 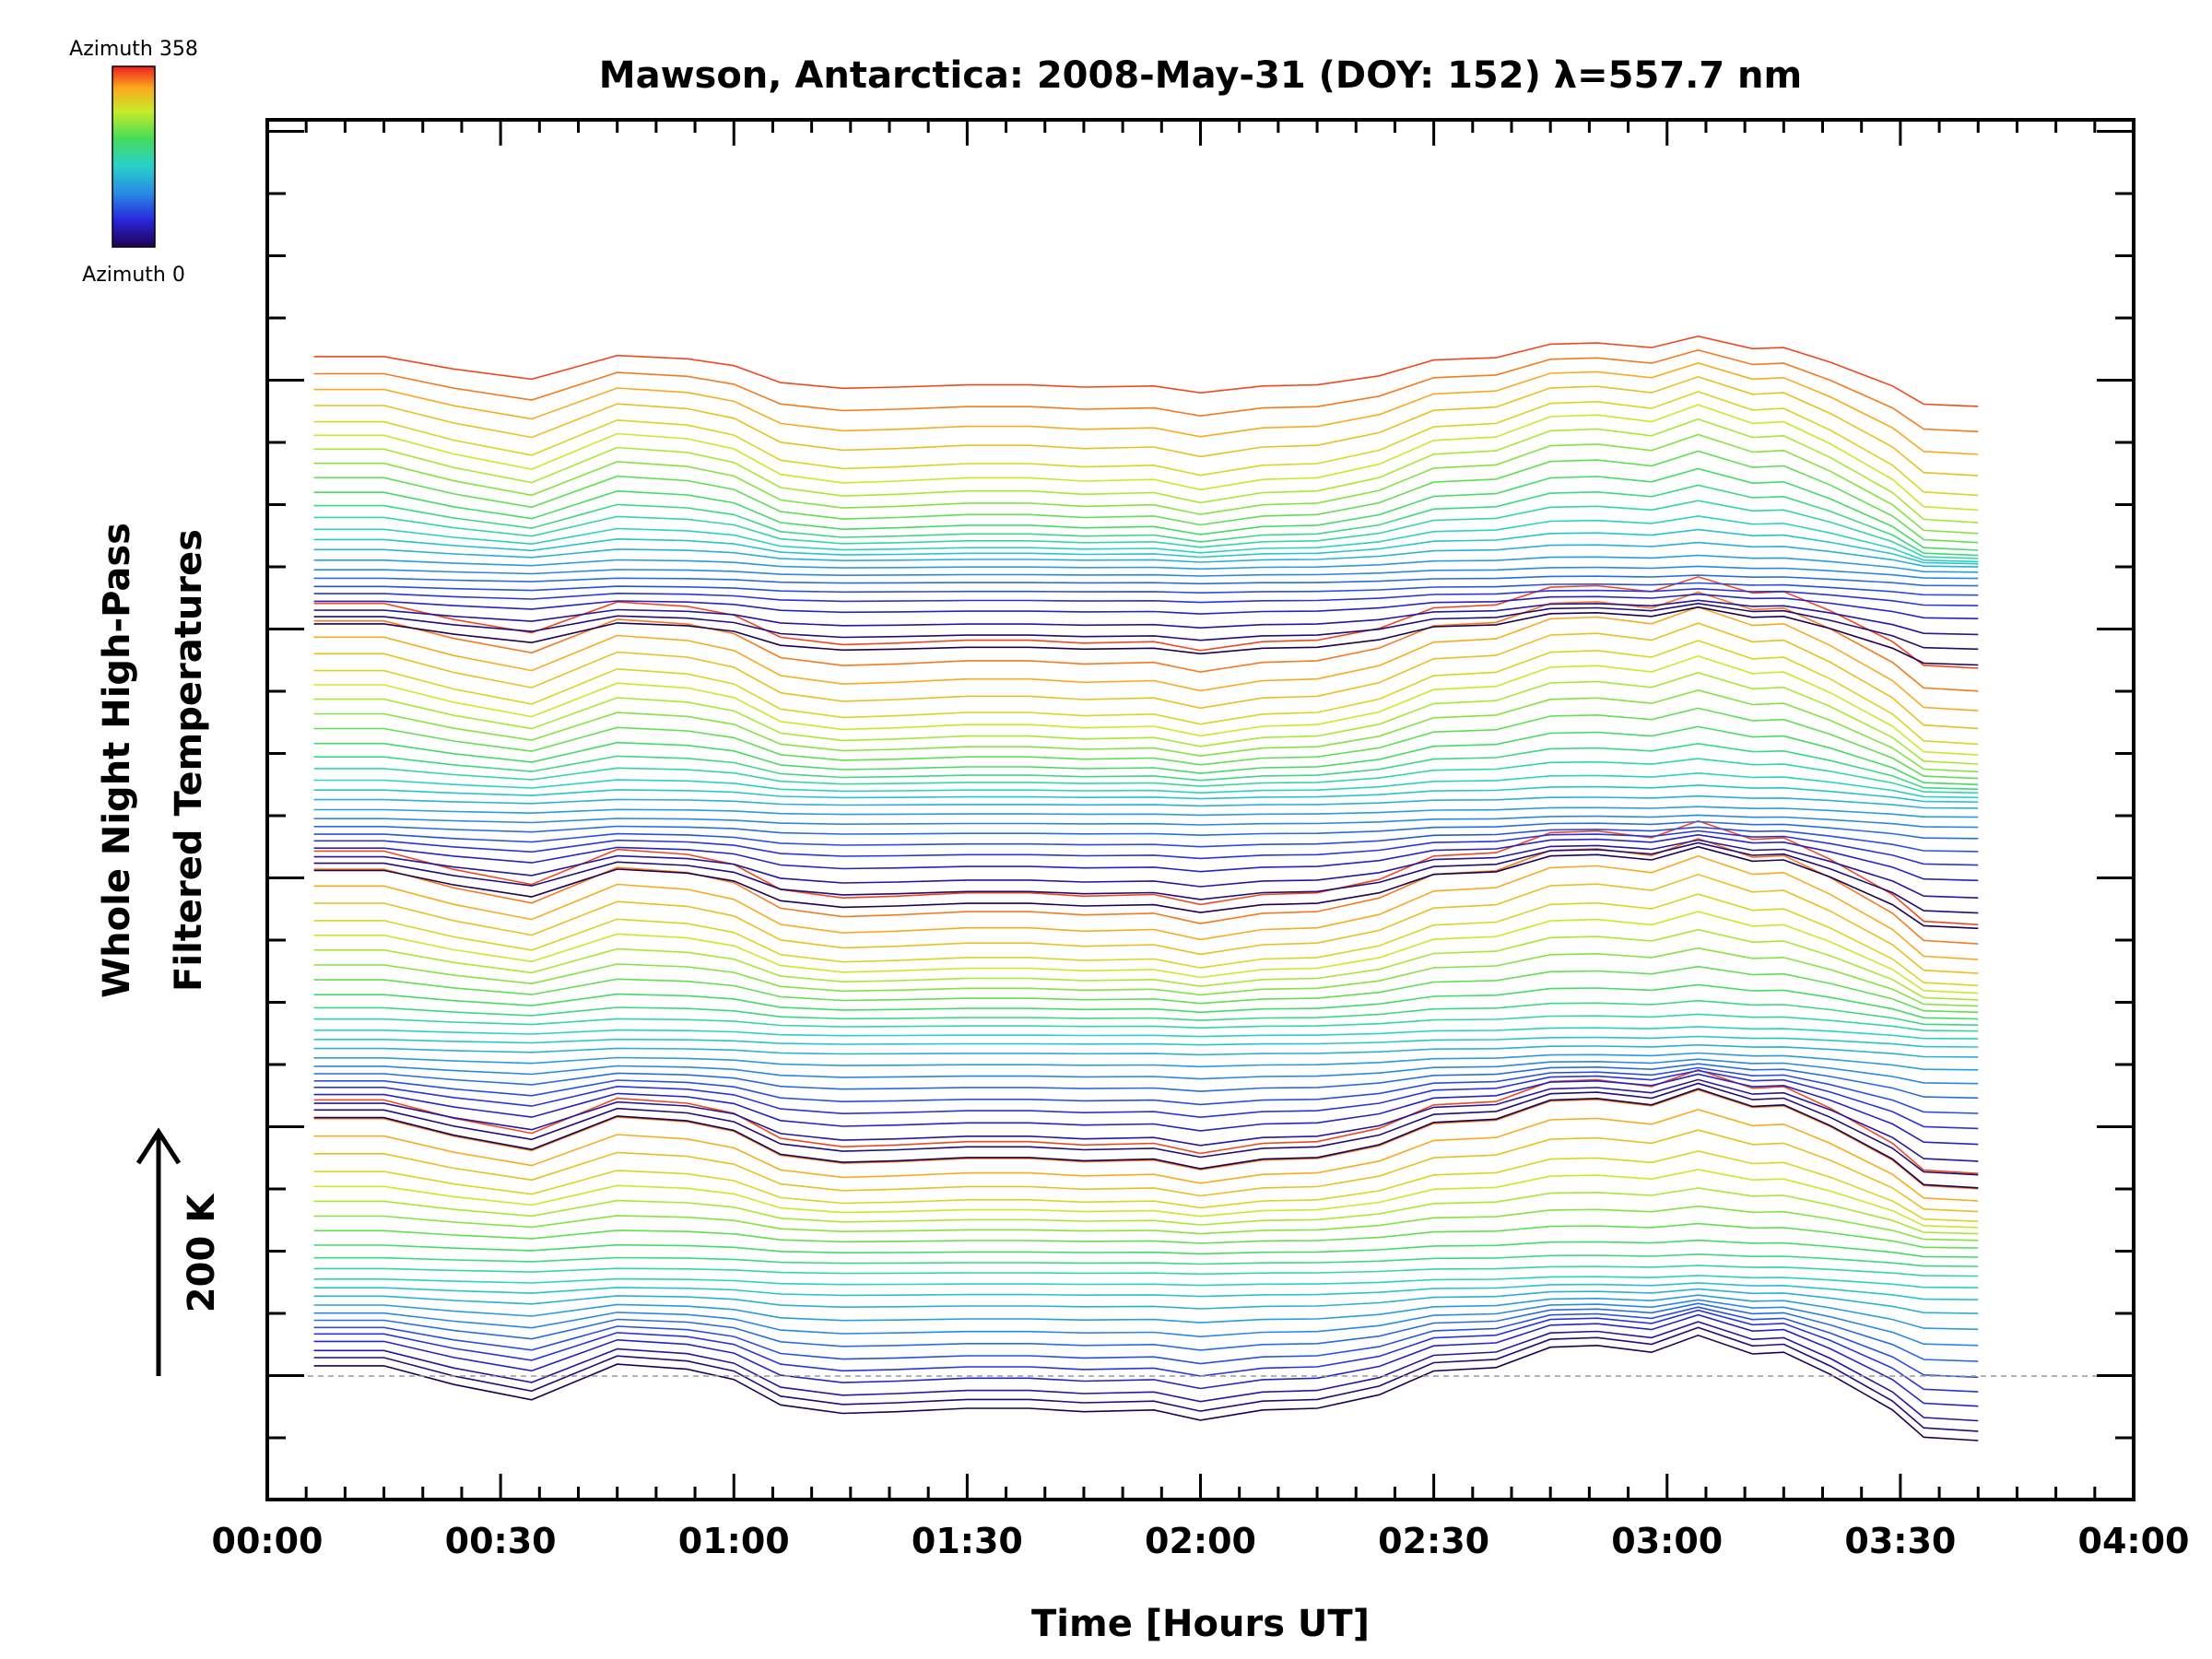 What do you see at coordinates (117, 760) in the screenshot?
I see `y-axis-label-line1: Whole Night High-Pass` at bounding box center [117, 760].